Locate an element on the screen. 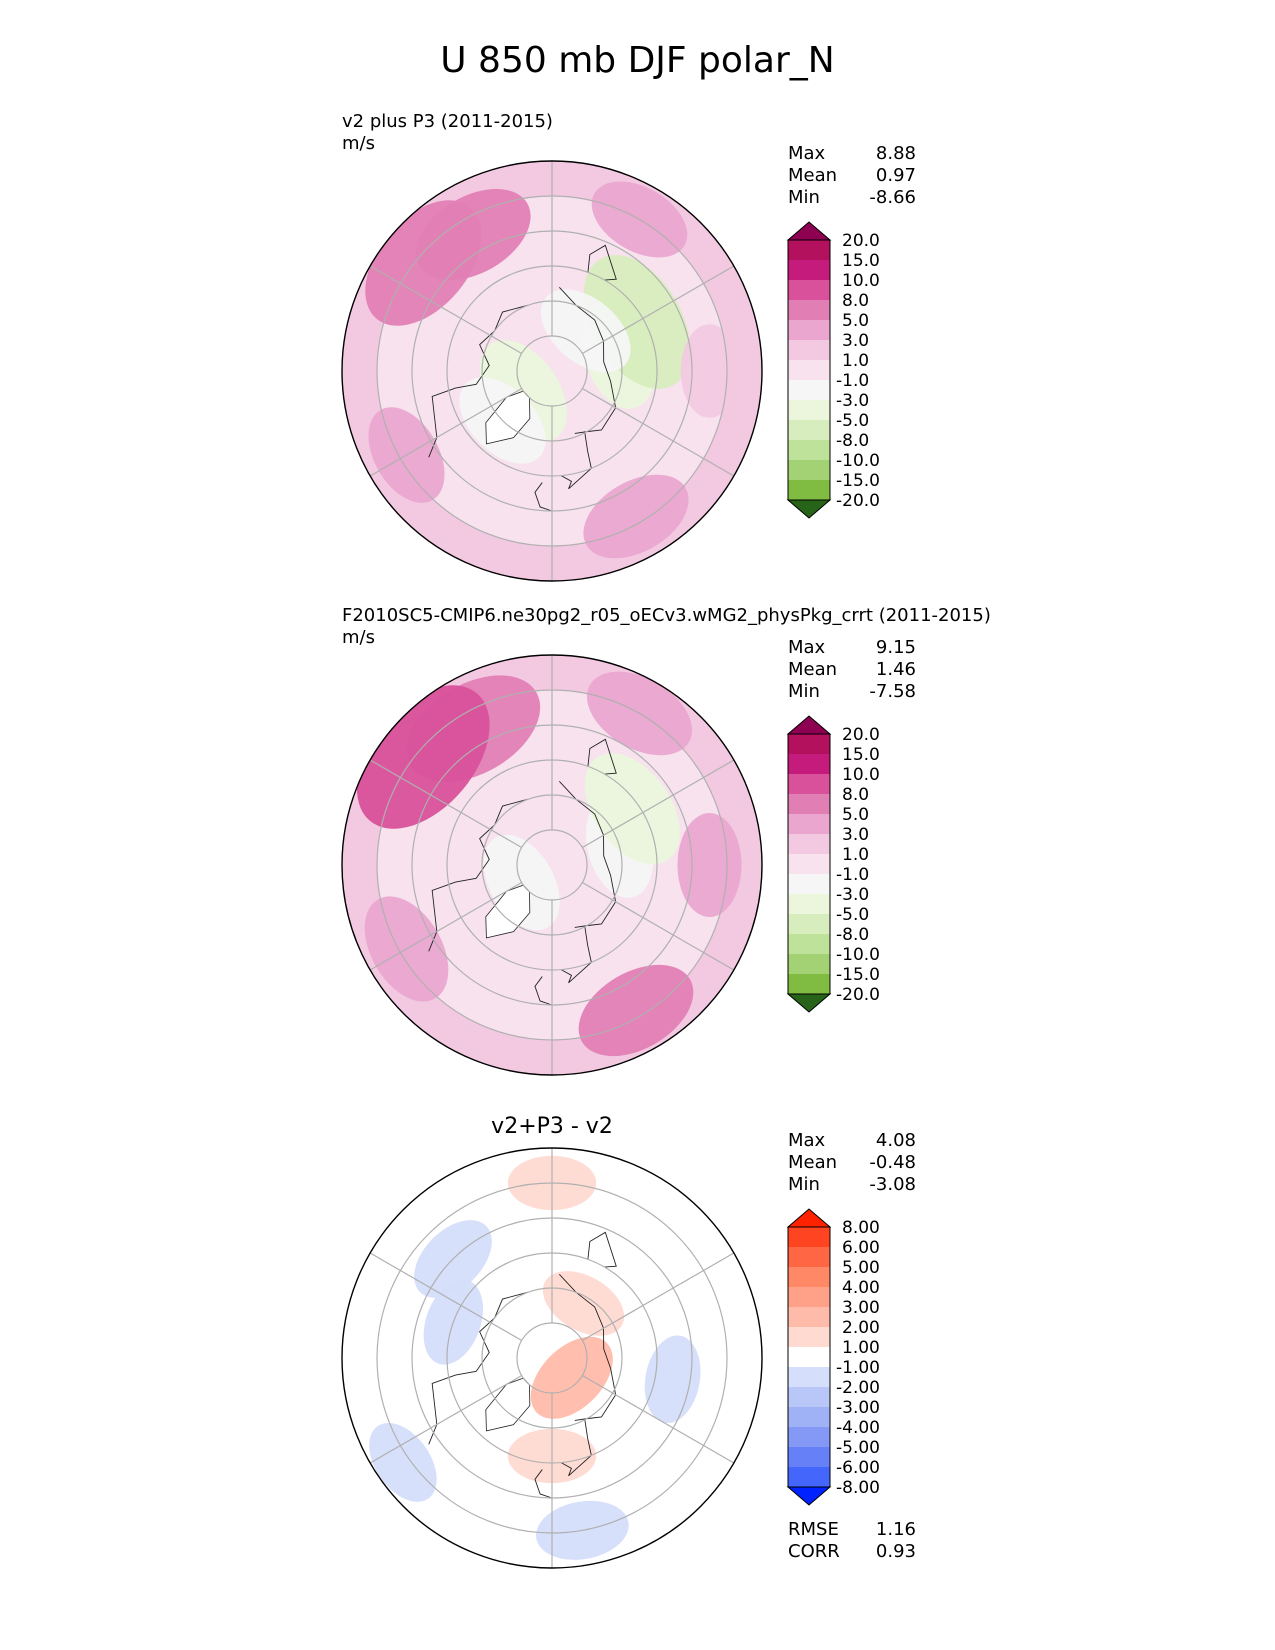 Image resolution: width=1275 pixels, height=1650 pixels. colorbar-tick-label: 10.0 is located at coordinates (861, 281).